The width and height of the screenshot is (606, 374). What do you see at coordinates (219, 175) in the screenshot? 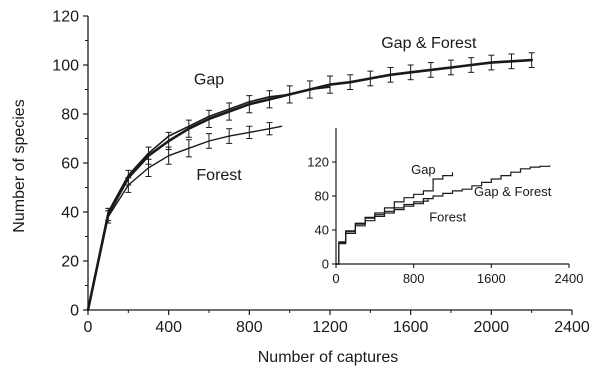
I see `annotation-forest: Forest` at bounding box center [219, 175].